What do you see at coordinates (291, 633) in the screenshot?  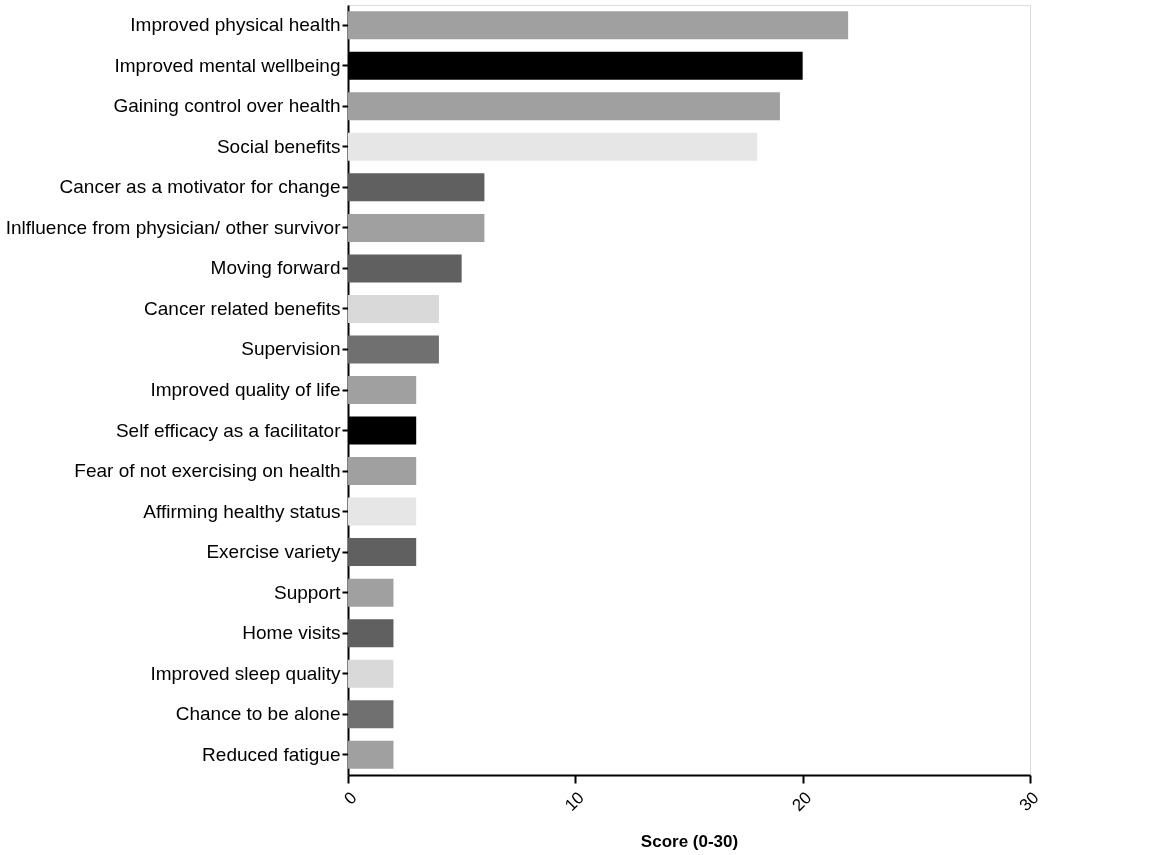 I see `y-tick-label: Home visits` at bounding box center [291, 633].